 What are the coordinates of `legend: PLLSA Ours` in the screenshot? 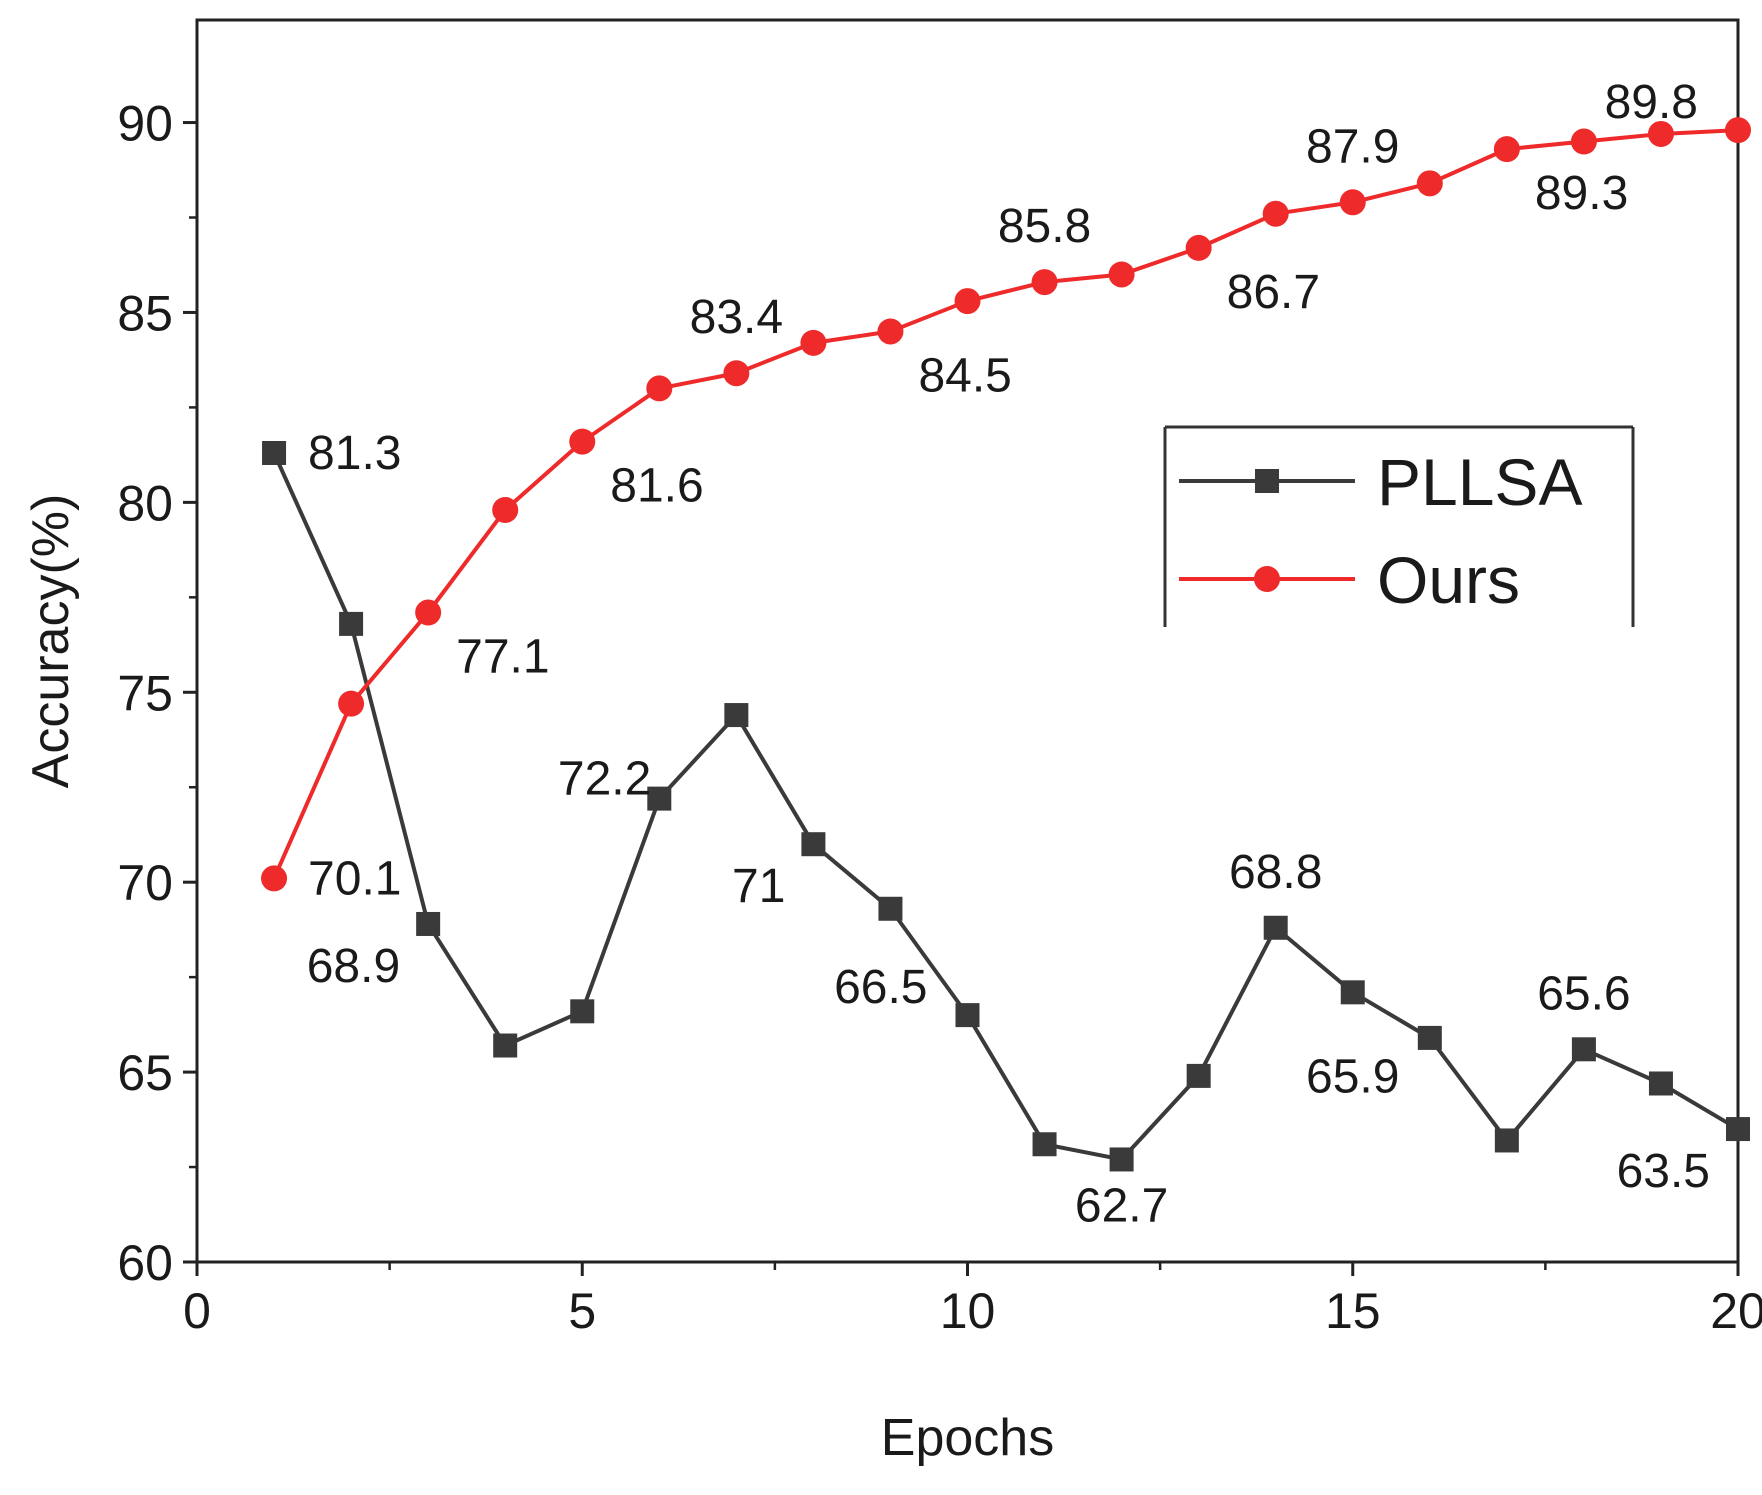 It's located at (1399, 526).